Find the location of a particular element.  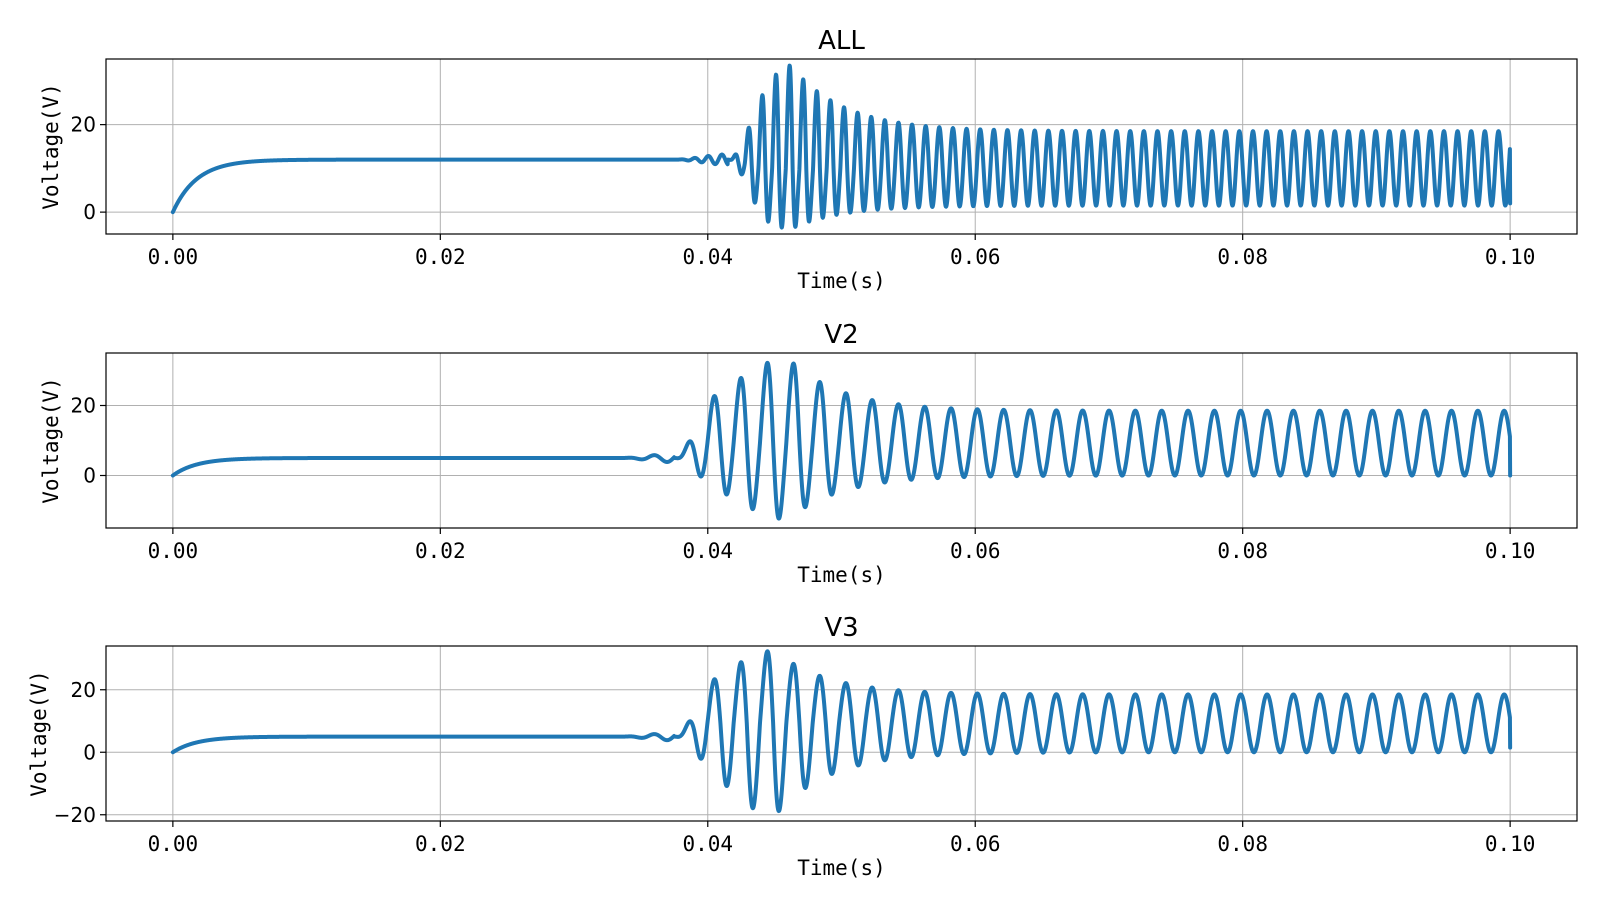

subplot-title: V2 is located at coordinates (841, 335).